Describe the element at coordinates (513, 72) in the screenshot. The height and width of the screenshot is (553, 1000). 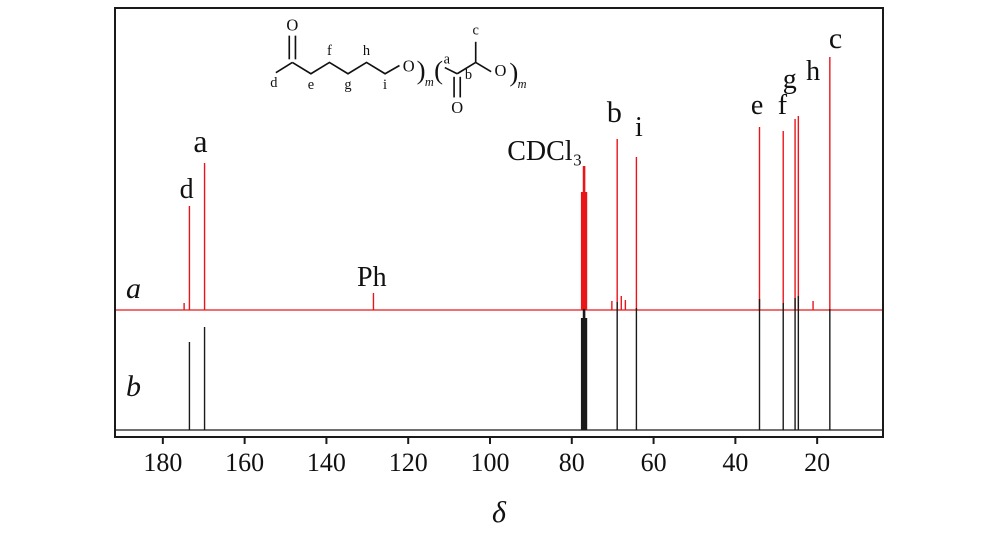
I see `paren-close-2: )` at that location.